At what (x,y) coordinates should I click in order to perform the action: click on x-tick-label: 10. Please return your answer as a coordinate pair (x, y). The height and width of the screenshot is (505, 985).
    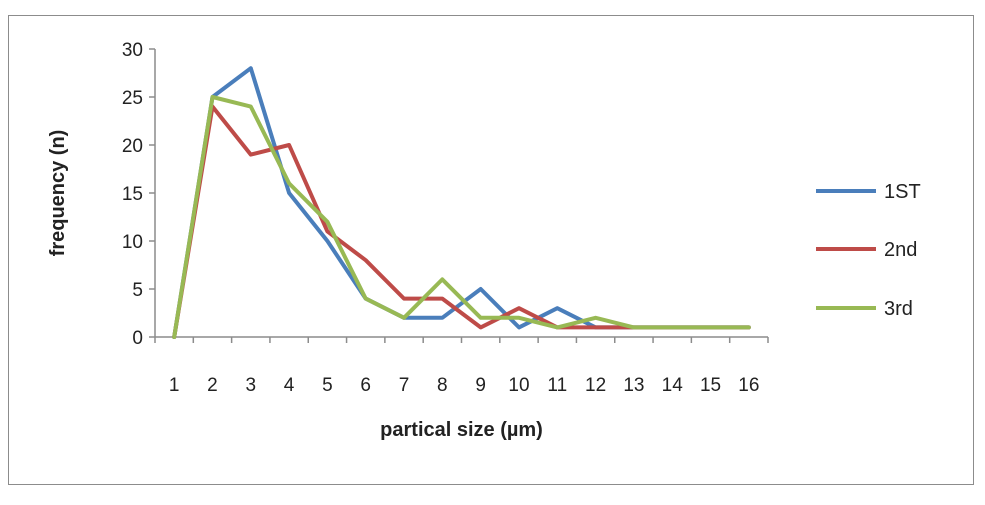
    Looking at the image, I should click on (518, 385).